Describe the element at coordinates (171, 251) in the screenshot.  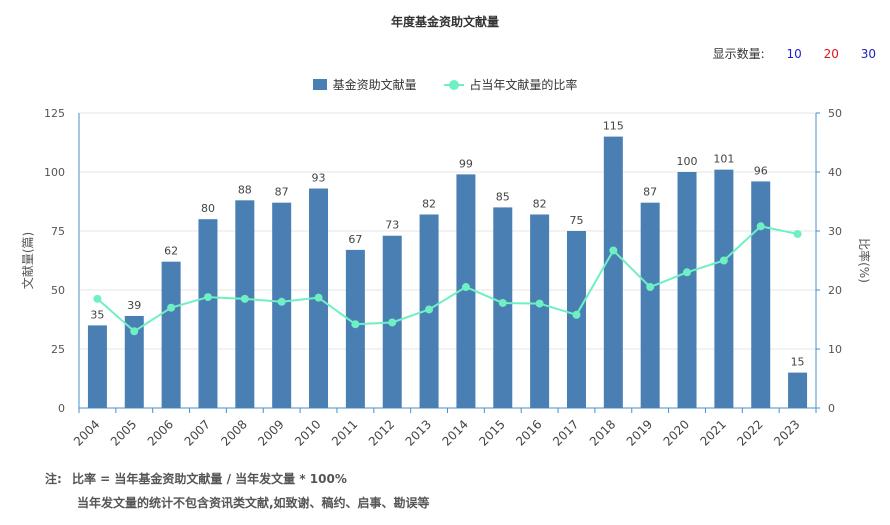
I see `bar-value-label: 62` at that location.